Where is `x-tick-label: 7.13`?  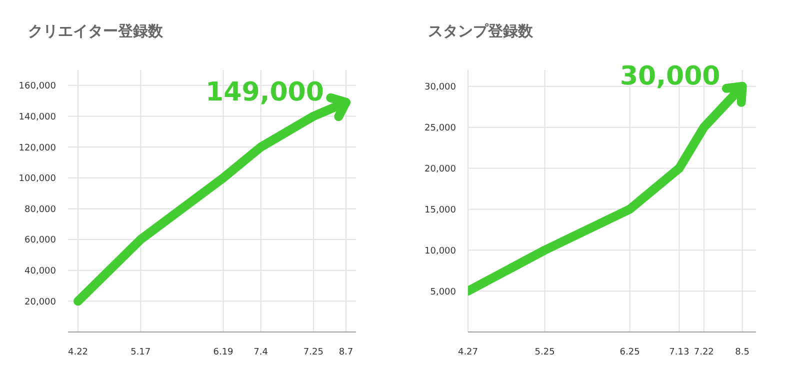 x-tick-label: 7.13 is located at coordinates (679, 352).